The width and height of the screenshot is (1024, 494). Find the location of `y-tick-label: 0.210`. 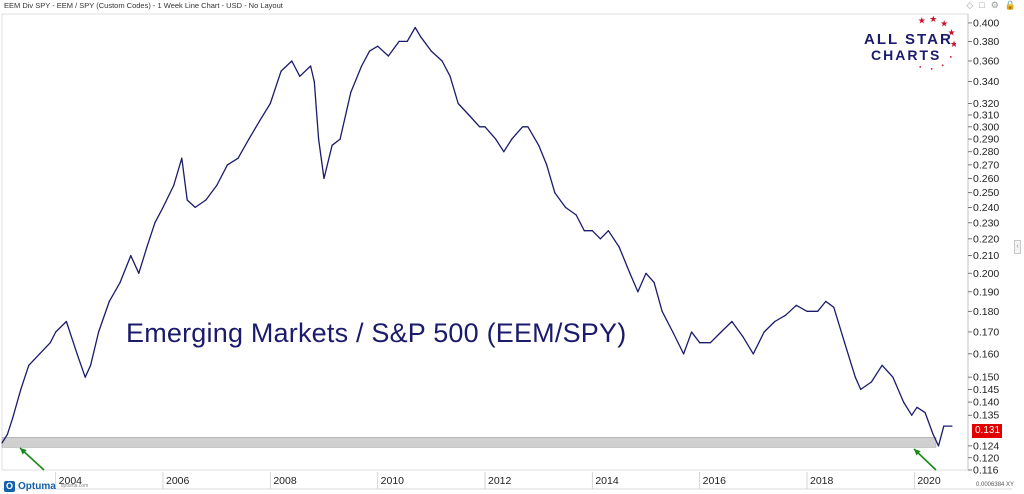

y-tick-label: 0.210 is located at coordinates (986, 256).